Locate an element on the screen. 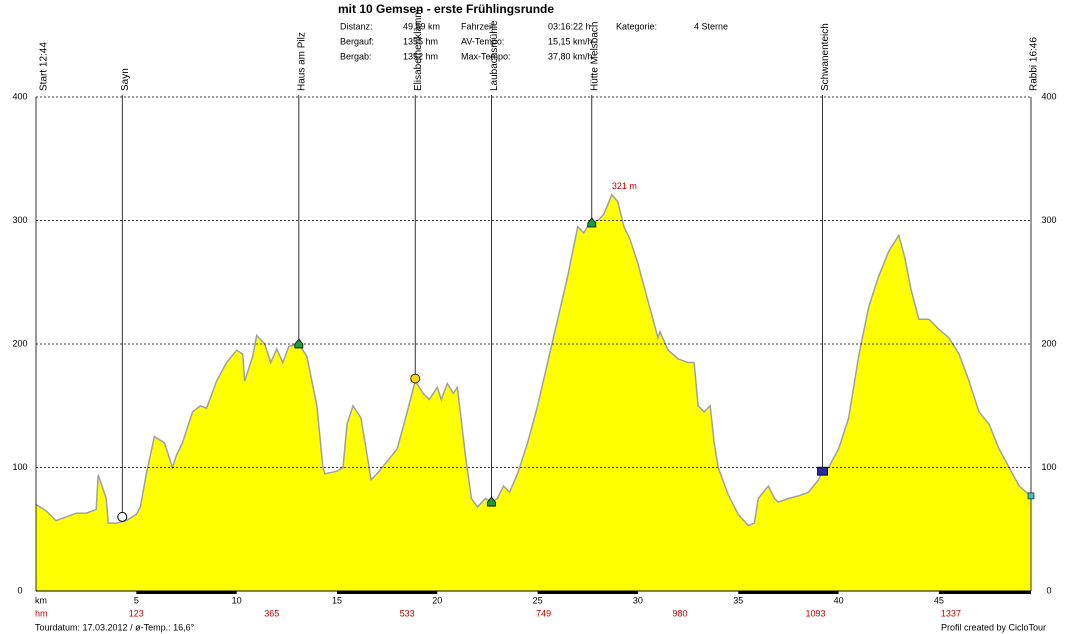 The width and height of the screenshot is (1066, 634). x-tick-label: 5 is located at coordinates (136, 600).